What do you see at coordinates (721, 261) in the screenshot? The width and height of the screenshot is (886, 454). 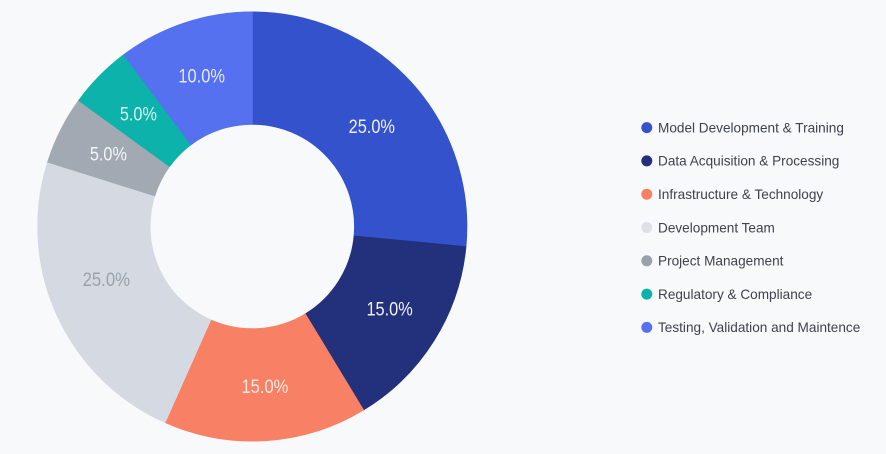 I see `svg-text: Project Management` at bounding box center [721, 261].